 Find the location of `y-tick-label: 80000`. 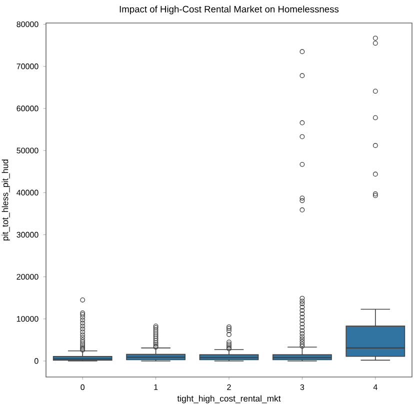

y-tick-label: 80000 is located at coordinates (27, 24).